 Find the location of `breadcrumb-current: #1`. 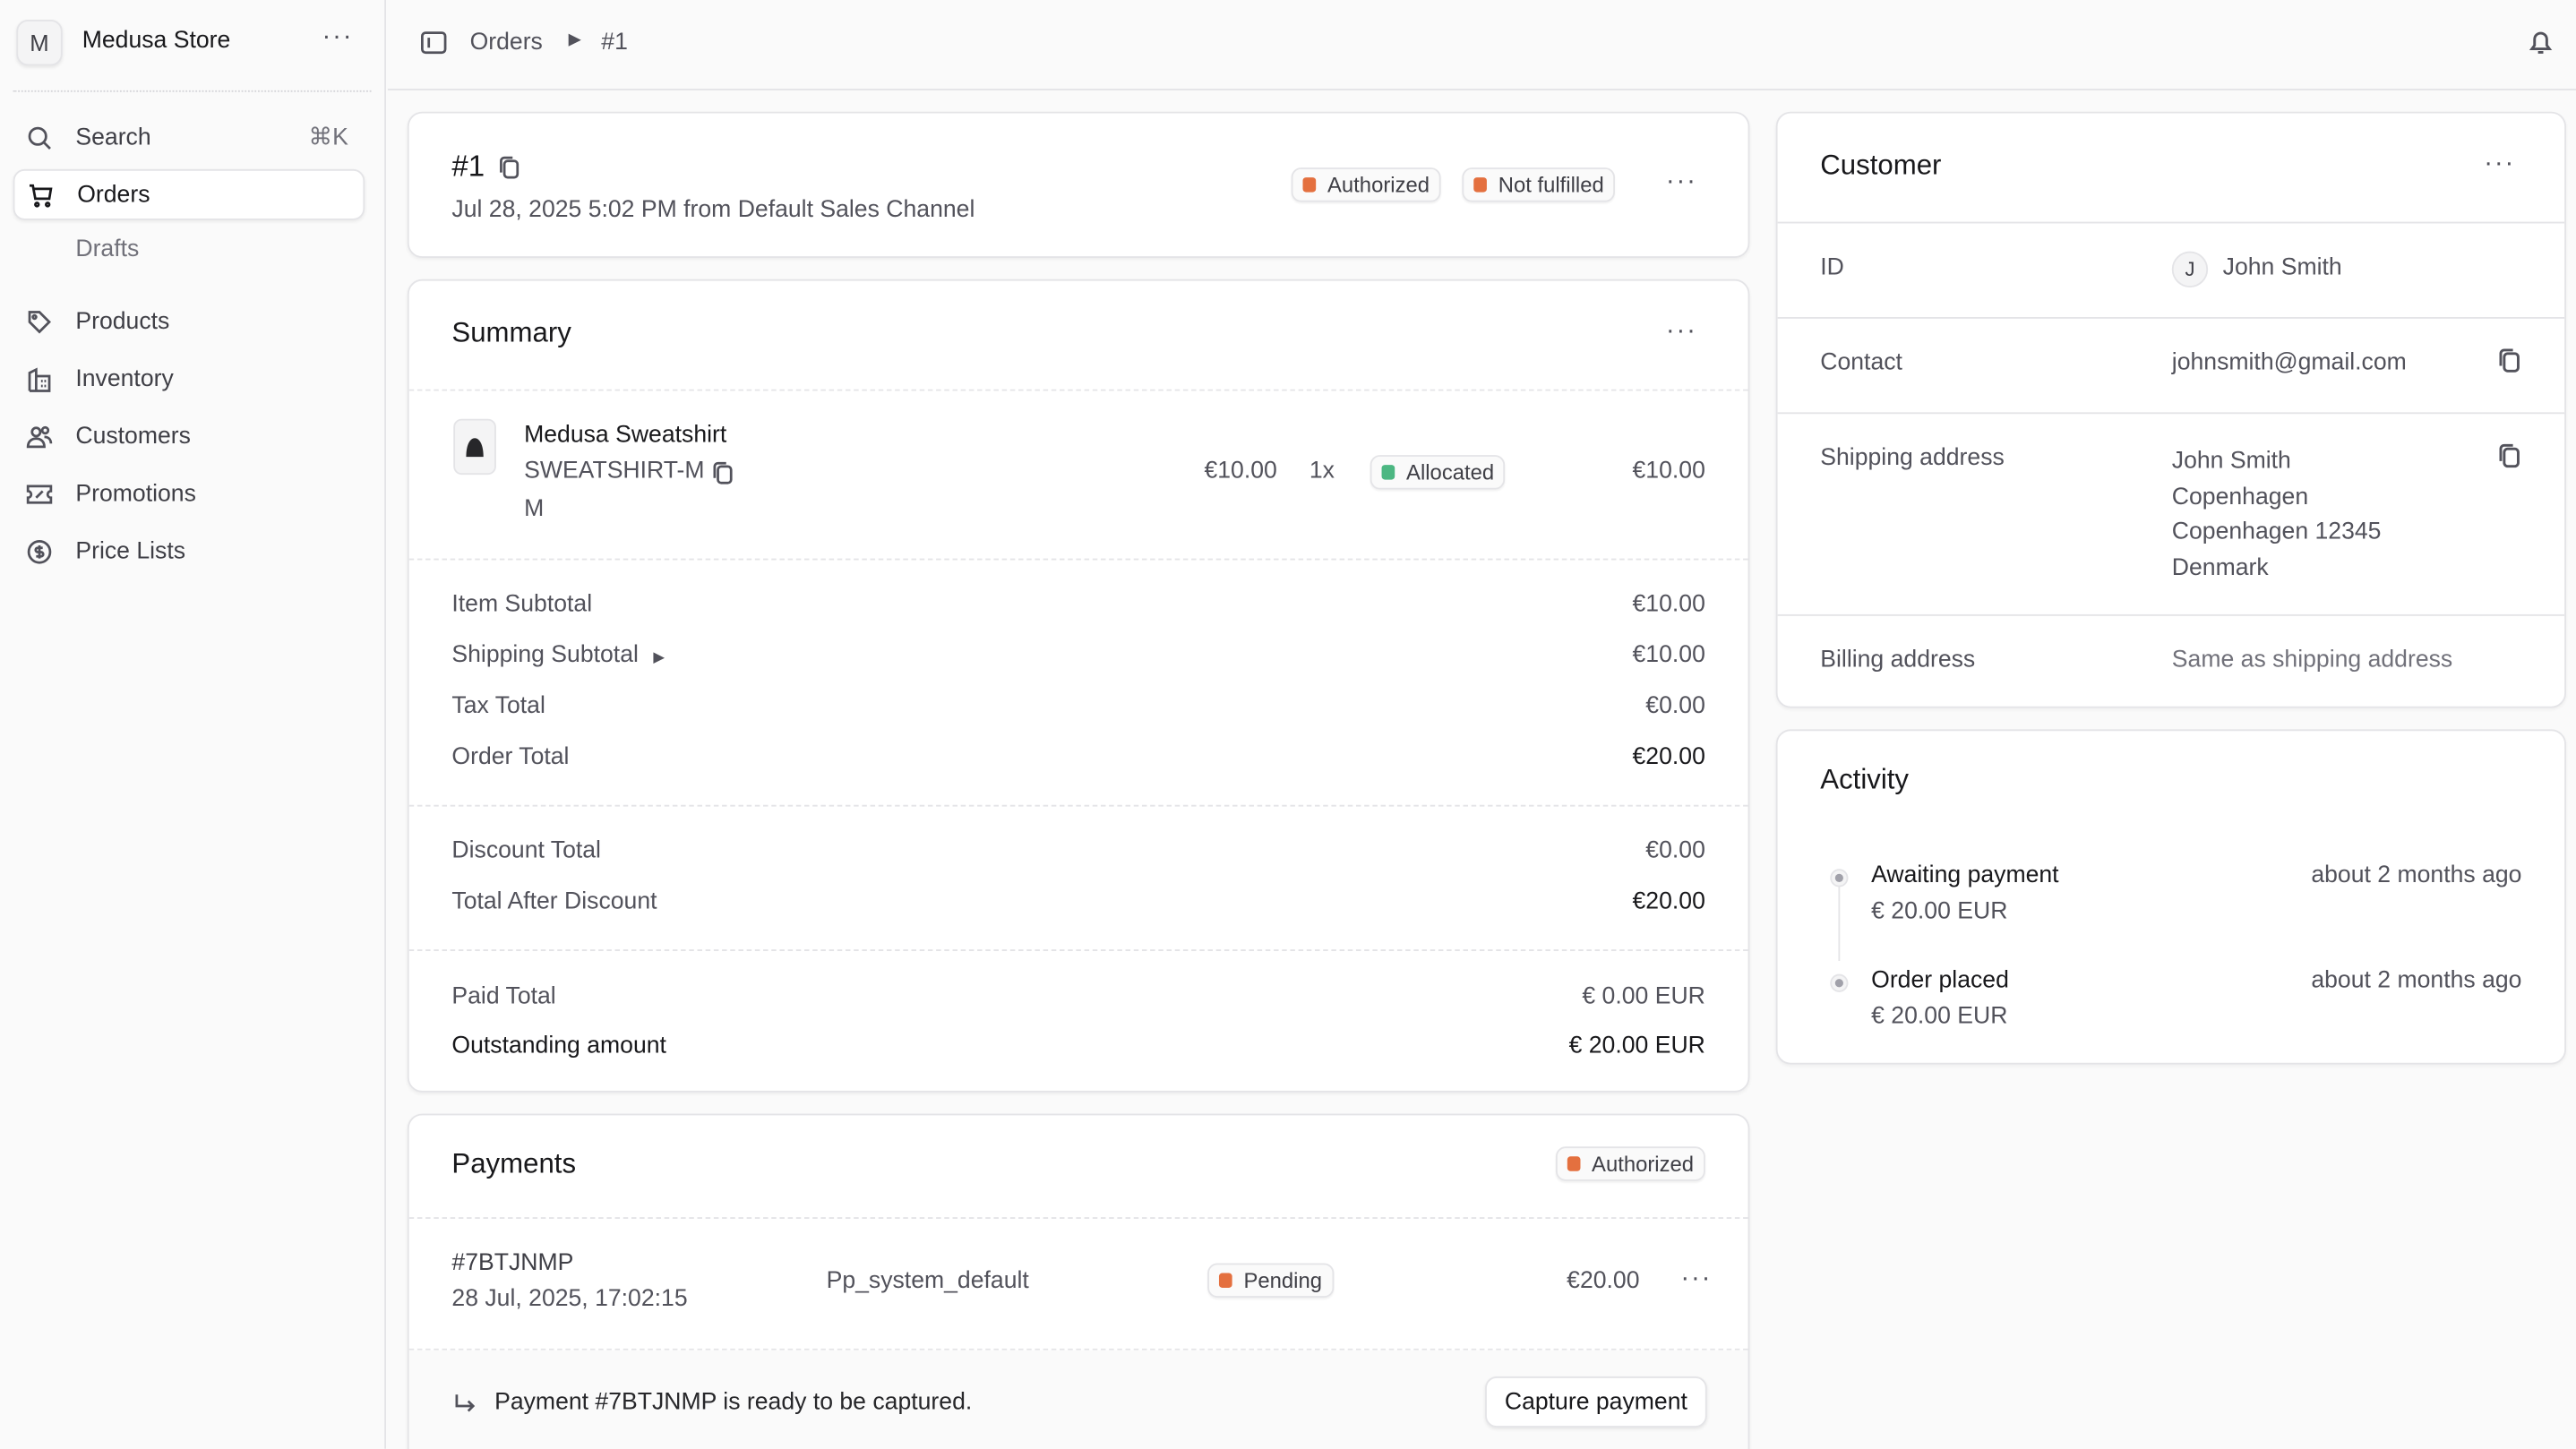

breadcrumb-current: #1 is located at coordinates (614, 43).